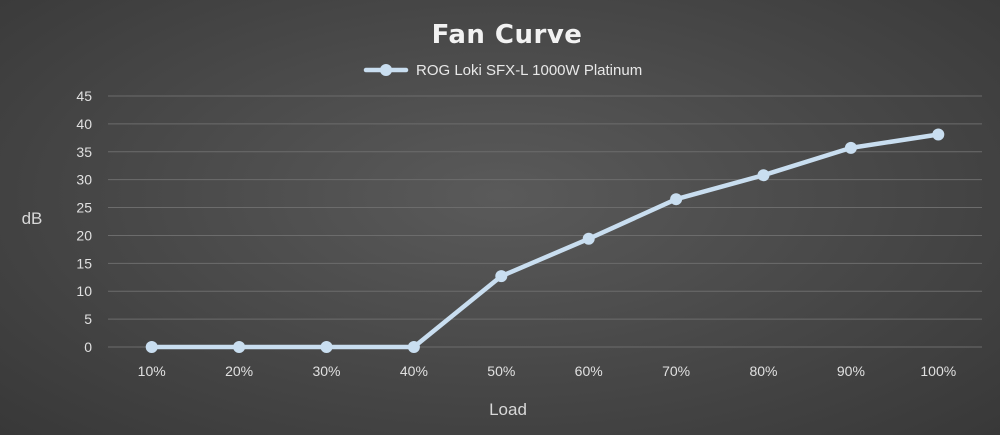 The width and height of the screenshot is (1000, 435). Describe the element at coordinates (84, 235) in the screenshot. I see `y-tick-label: 20` at that location.